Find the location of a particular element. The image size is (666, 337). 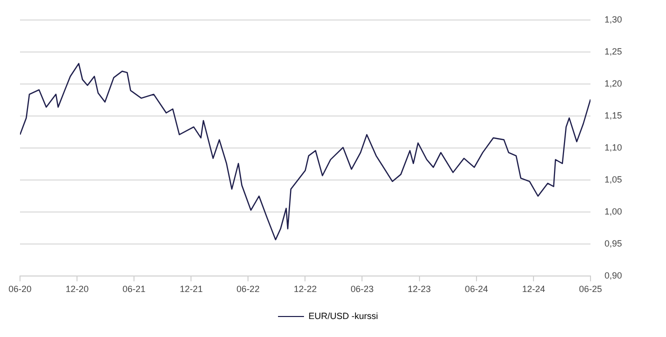

y-tick-label: 1,00 is located at coordinates (613, 211).